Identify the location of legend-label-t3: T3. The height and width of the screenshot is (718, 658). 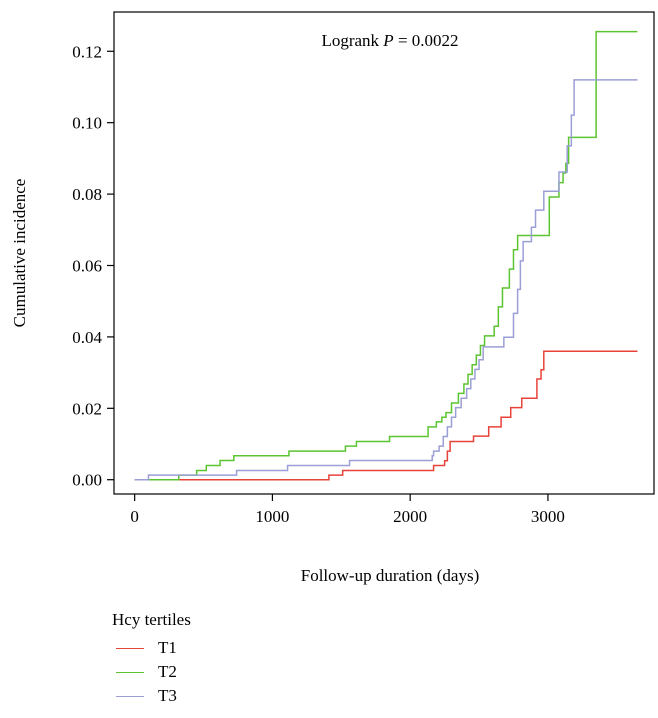
(167, 695).